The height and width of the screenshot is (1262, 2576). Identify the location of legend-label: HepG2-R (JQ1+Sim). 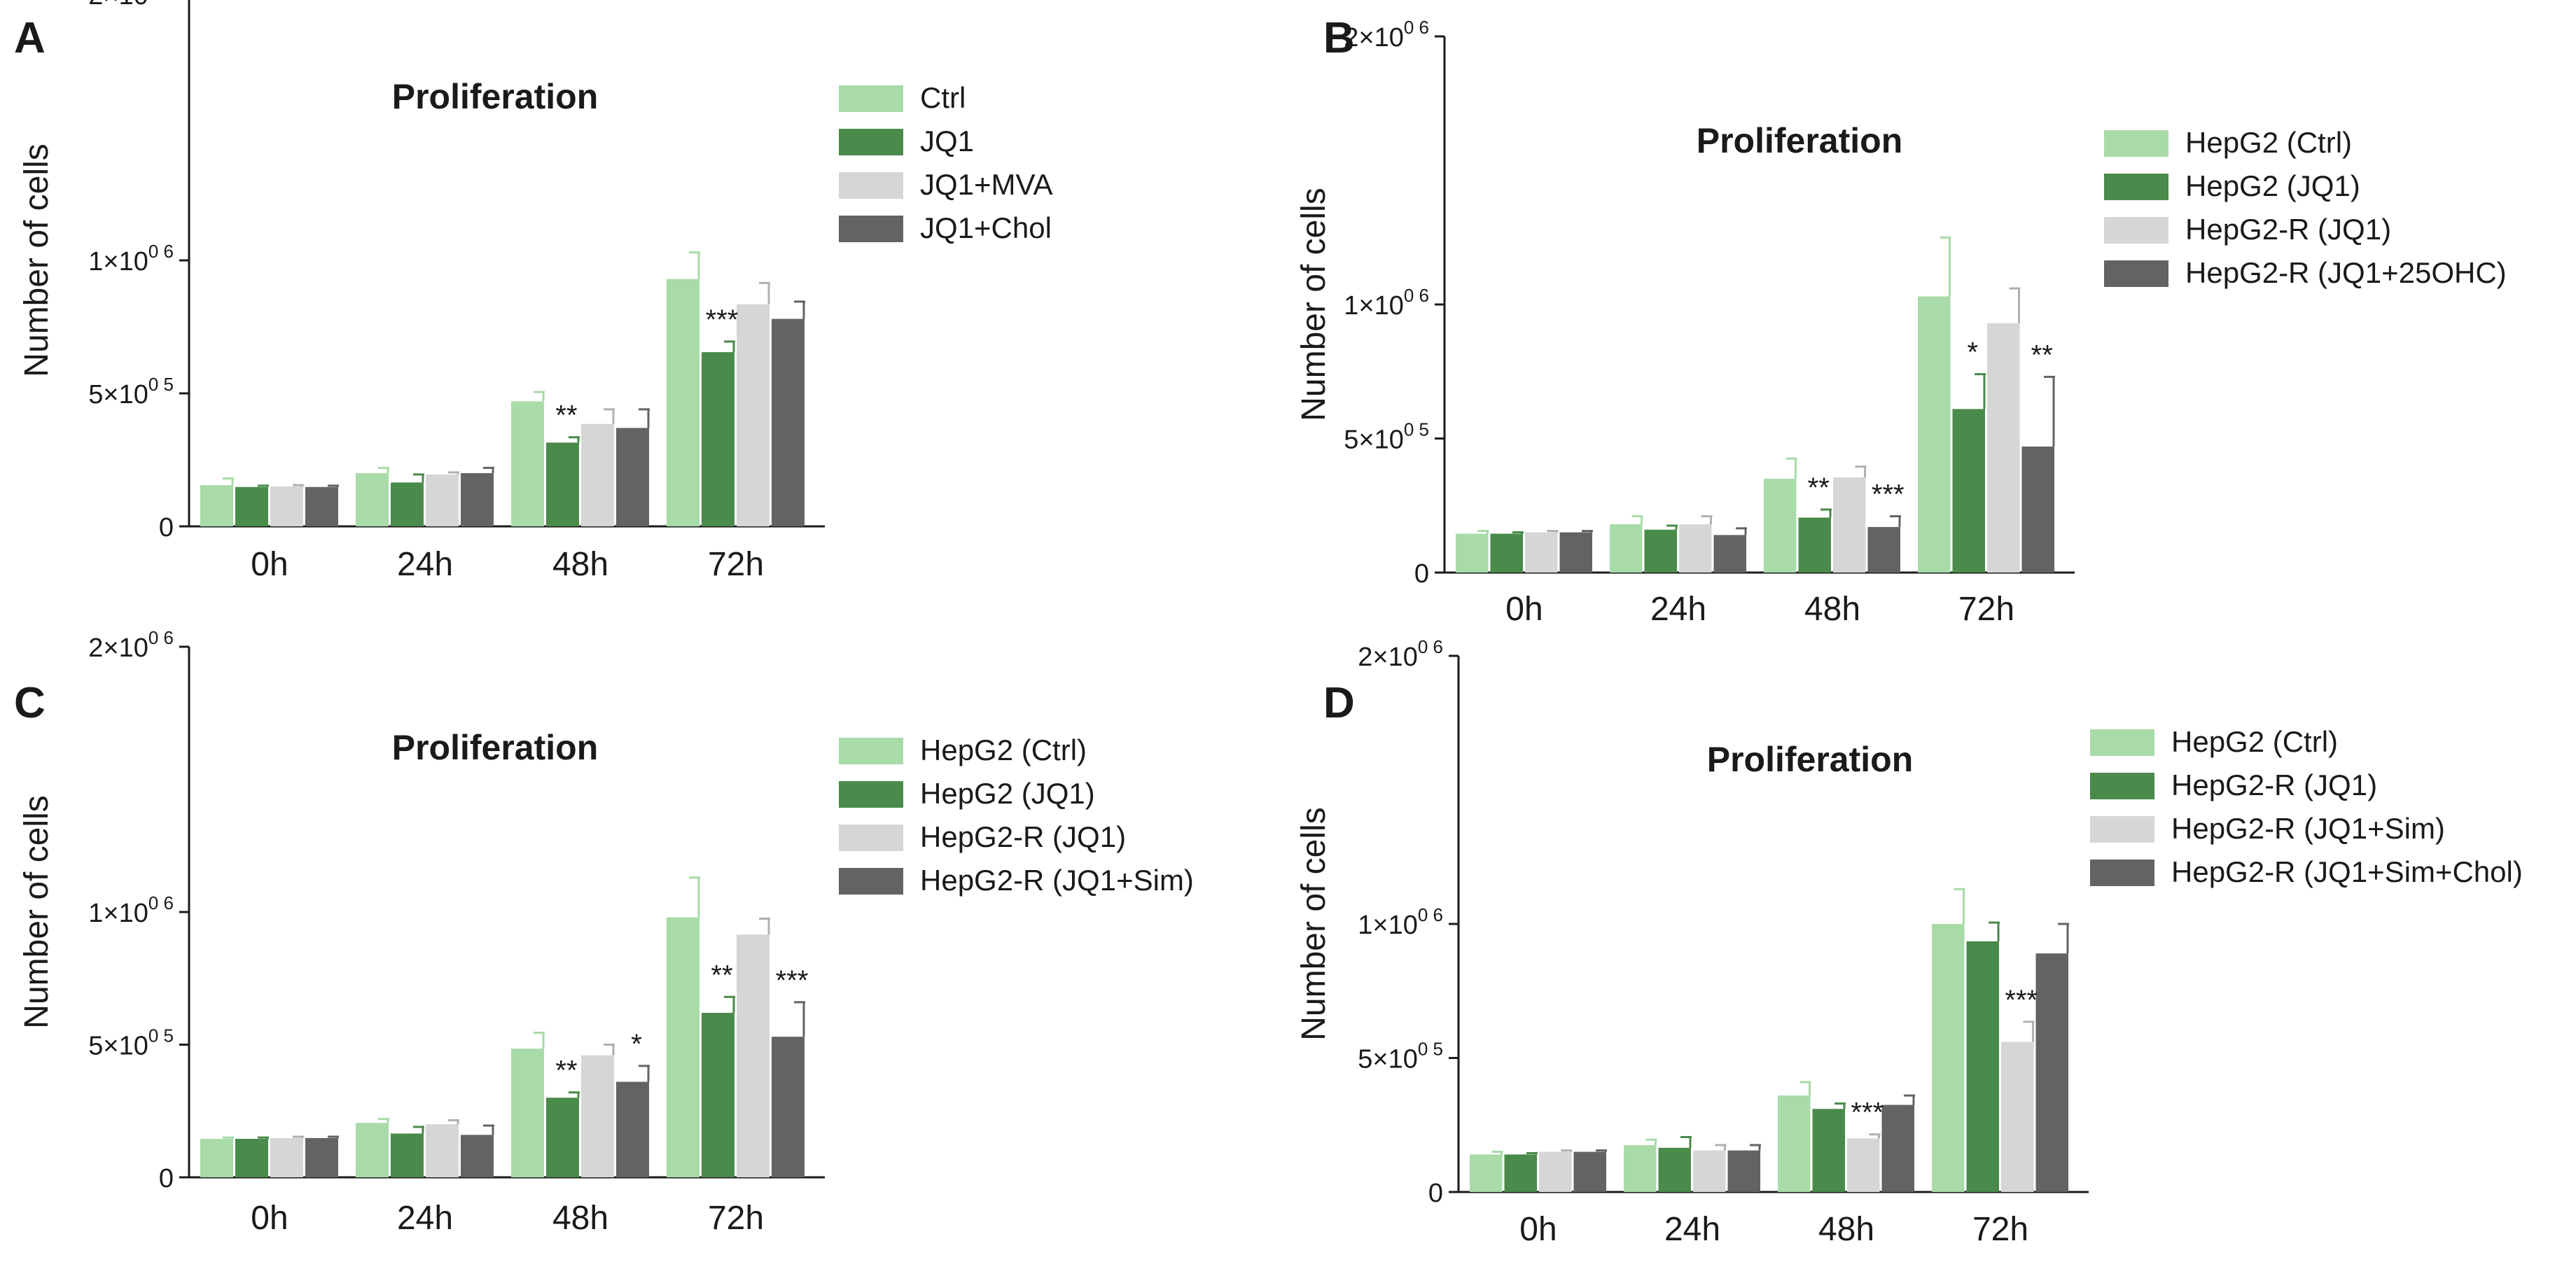
(1057, 881).